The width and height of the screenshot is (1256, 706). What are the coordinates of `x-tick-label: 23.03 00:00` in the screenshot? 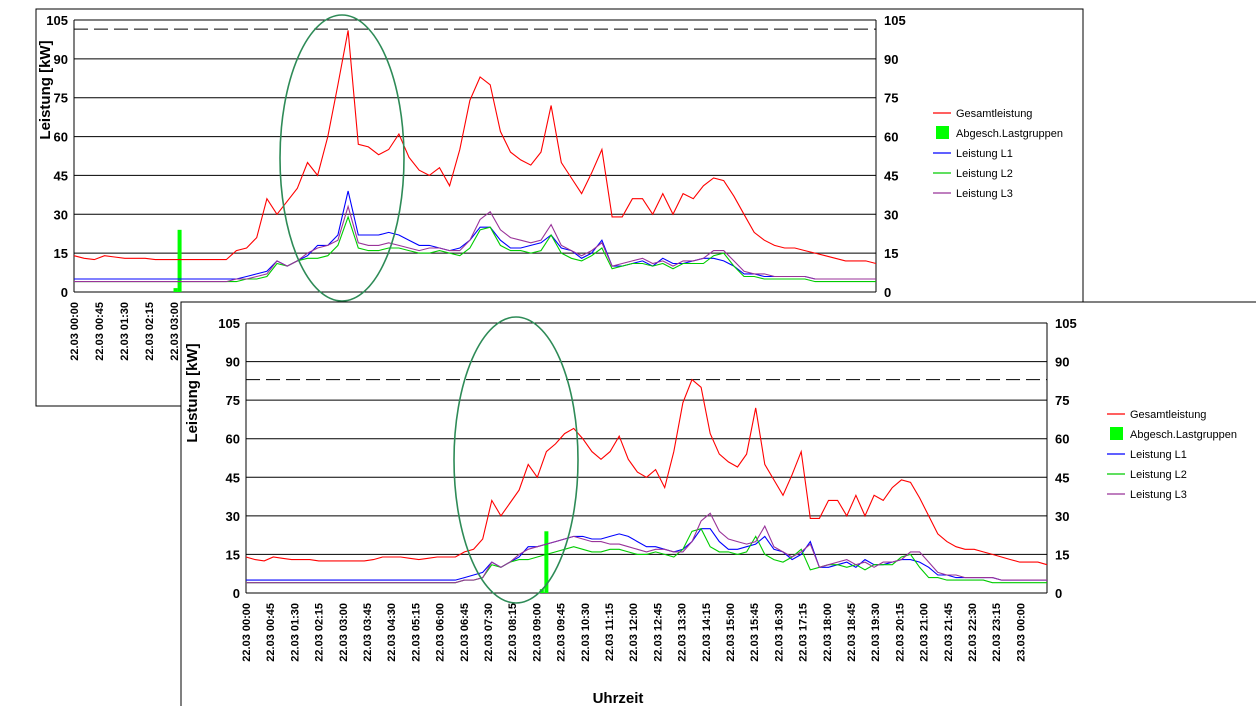 It's located at (1021, 632).